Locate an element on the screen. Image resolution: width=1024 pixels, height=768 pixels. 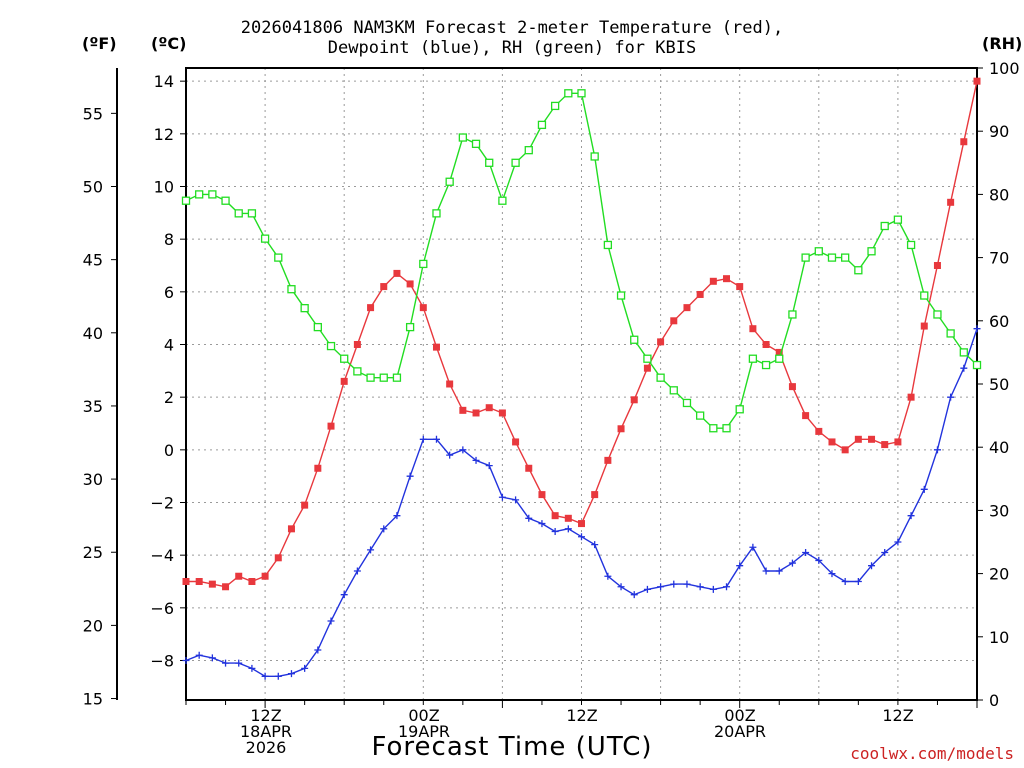
fahrenheit-tick-label: 35 is located at coordinates (93, 406).